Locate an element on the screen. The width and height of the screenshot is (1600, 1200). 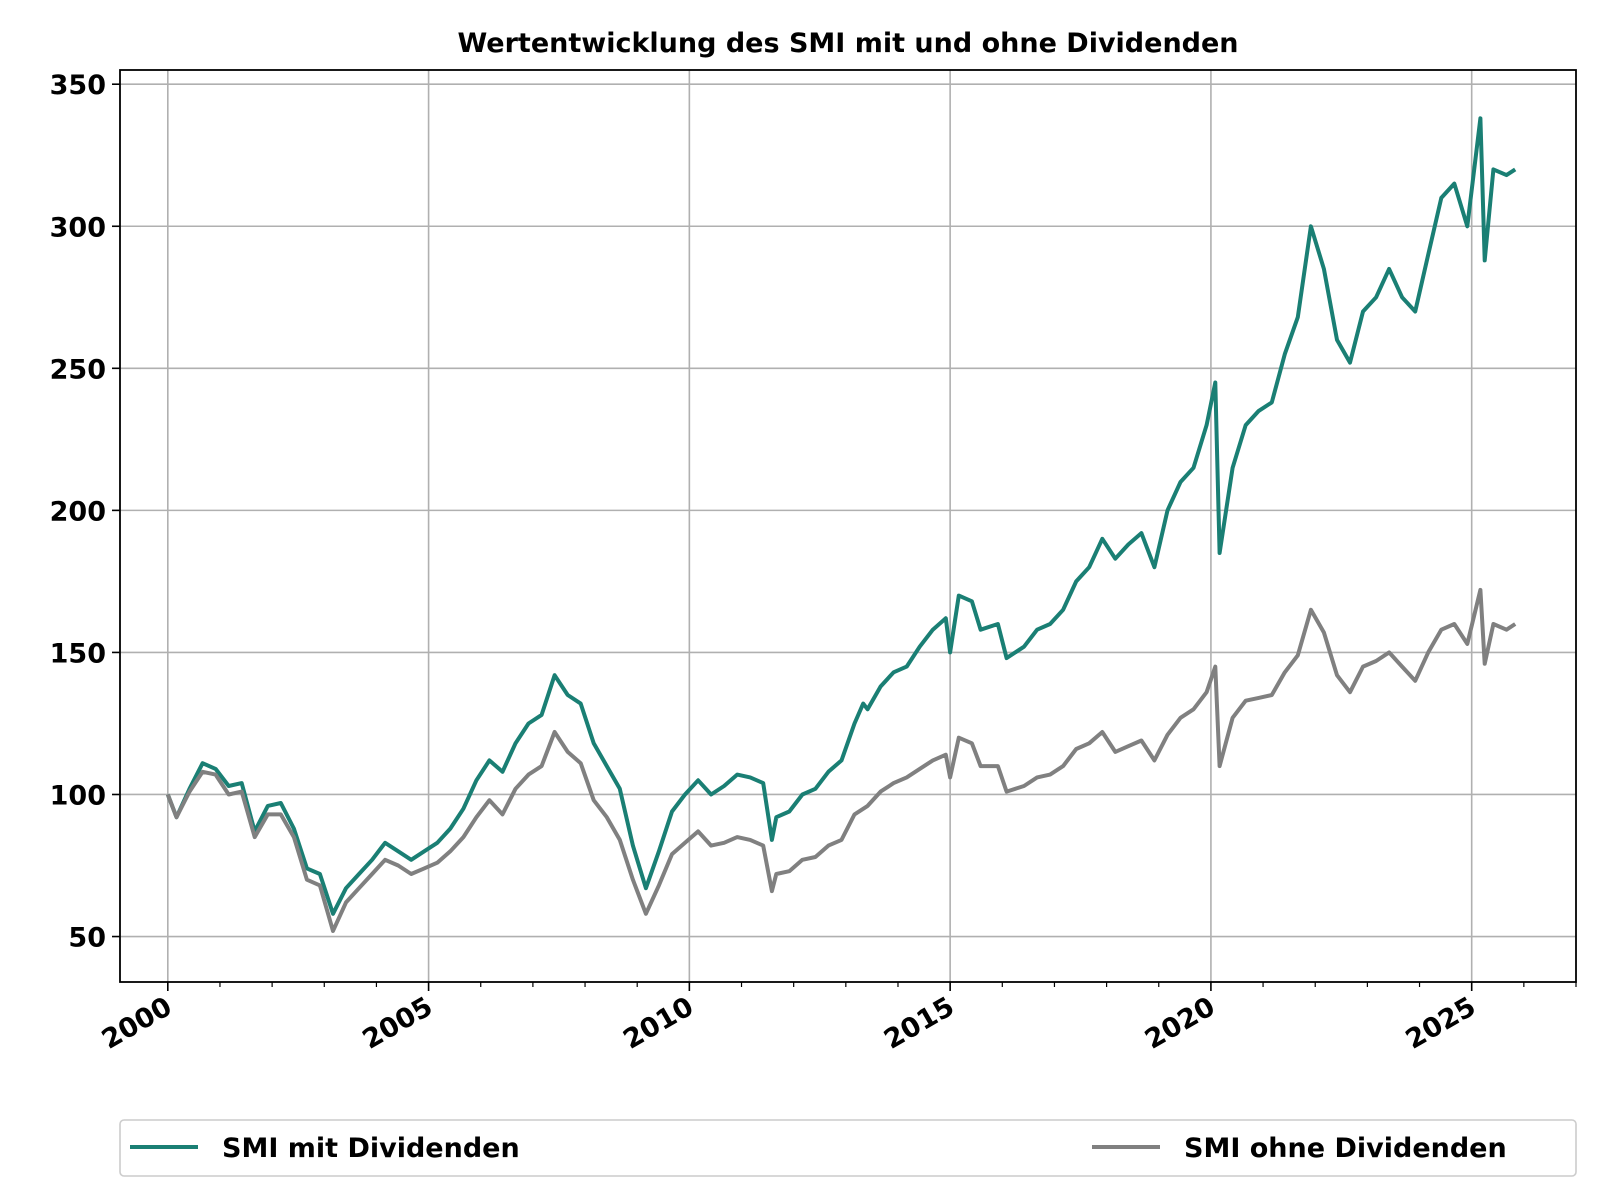
y-tick-label: 200 is located at coordinates (78, 511).